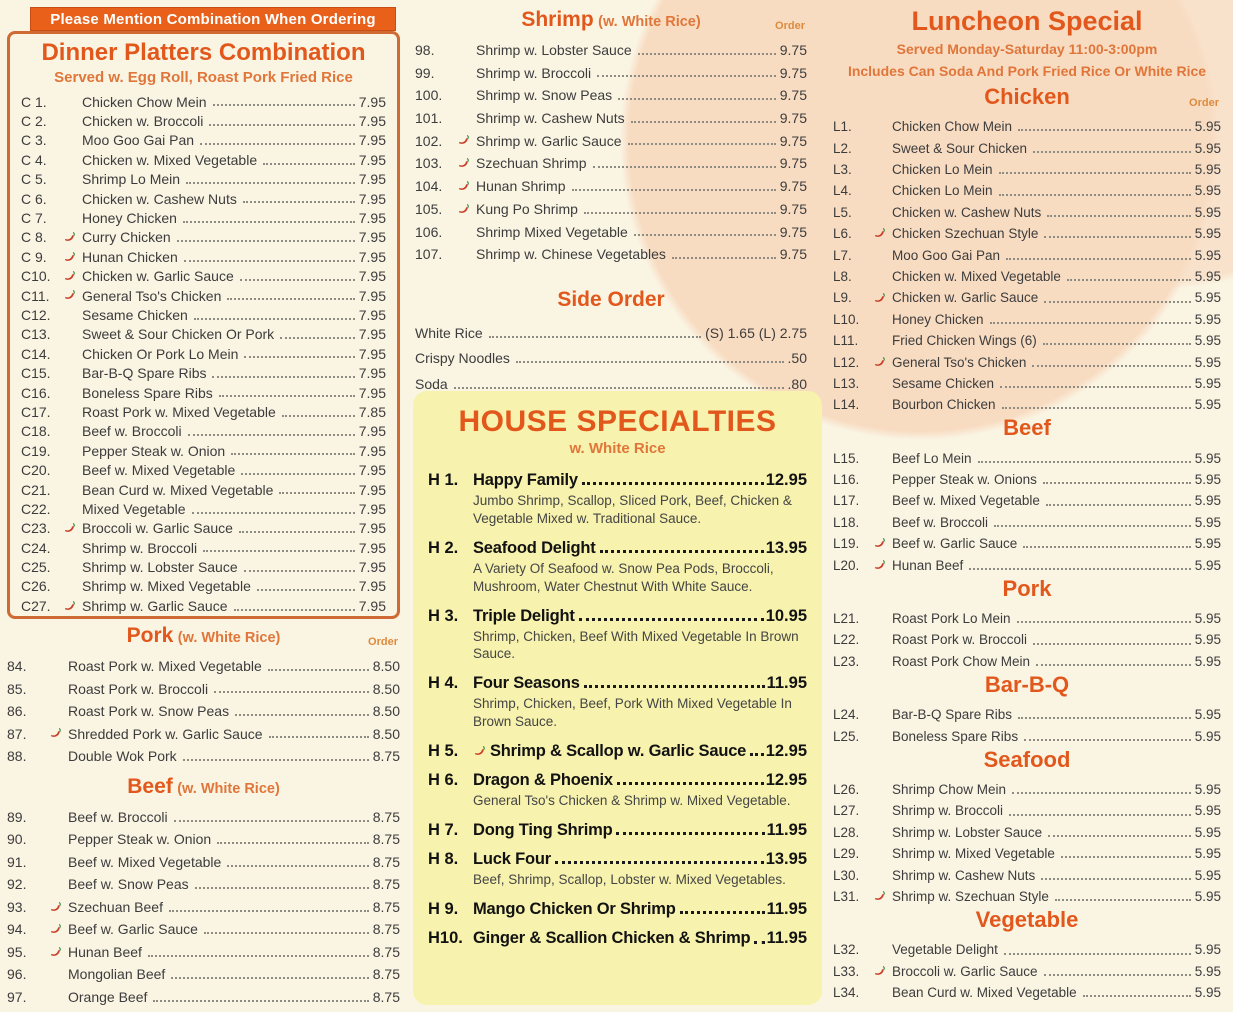 Image resolution: width=1233 pixels, height=1012 pixels. I want to click on house-item-row: H 7. Dong Ting Shrimp 11.95, so click(617, 830).